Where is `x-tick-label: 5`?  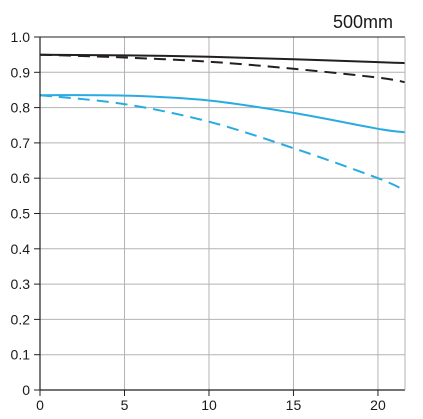
x-tick-label: 5 is located at coordinates (125, 405).